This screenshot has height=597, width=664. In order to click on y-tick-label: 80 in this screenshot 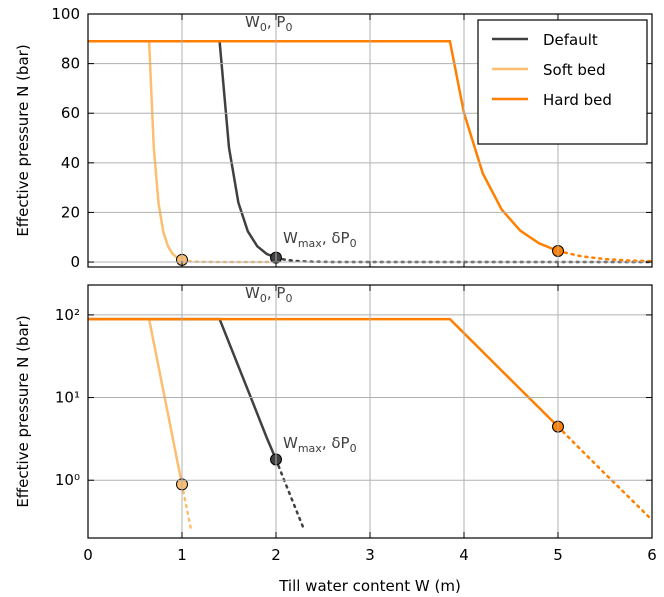, I will do `click(70, 64)`.